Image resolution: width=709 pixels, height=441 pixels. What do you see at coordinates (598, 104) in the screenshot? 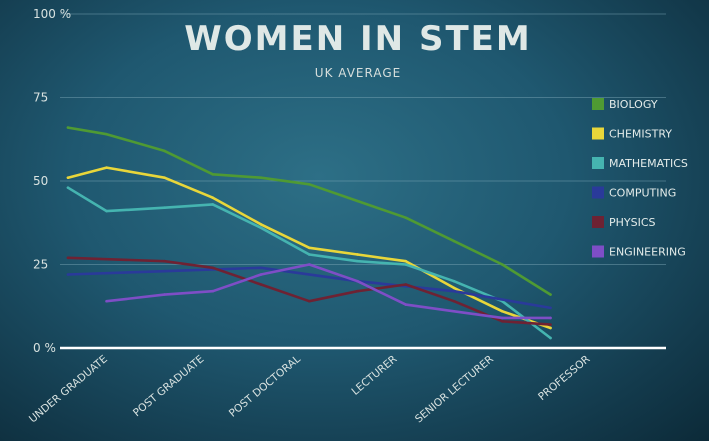
I see `legend-swatch-biology` at bounding box center [598, 104].